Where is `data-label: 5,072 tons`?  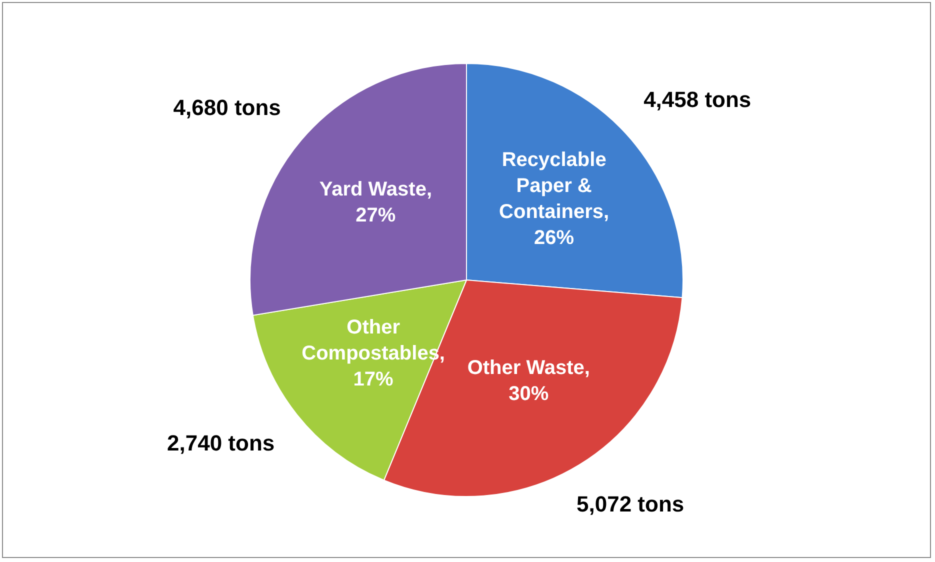
data-label: 5,072 tons is located at coordinates (630, 503).